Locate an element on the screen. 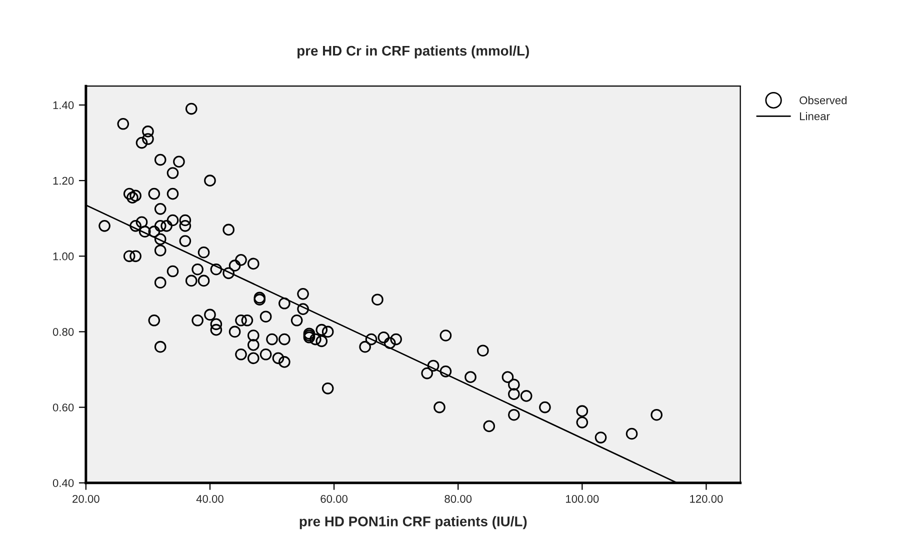 The image size is (914, 545). x-axis-title: pre HD PON1in CRF patients (IU/L) is located at coordinates (413, 523).